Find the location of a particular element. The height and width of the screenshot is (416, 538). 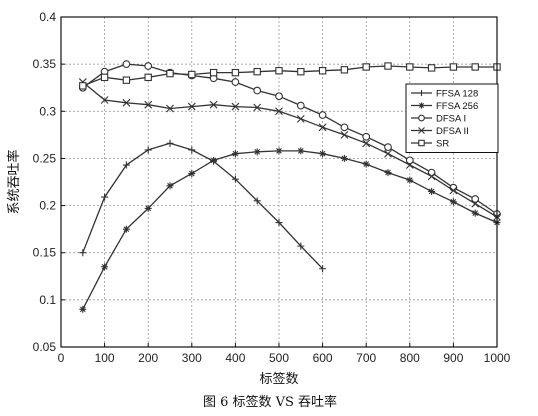

legend-entry: DFSA II is located at coordinates (440, 131).